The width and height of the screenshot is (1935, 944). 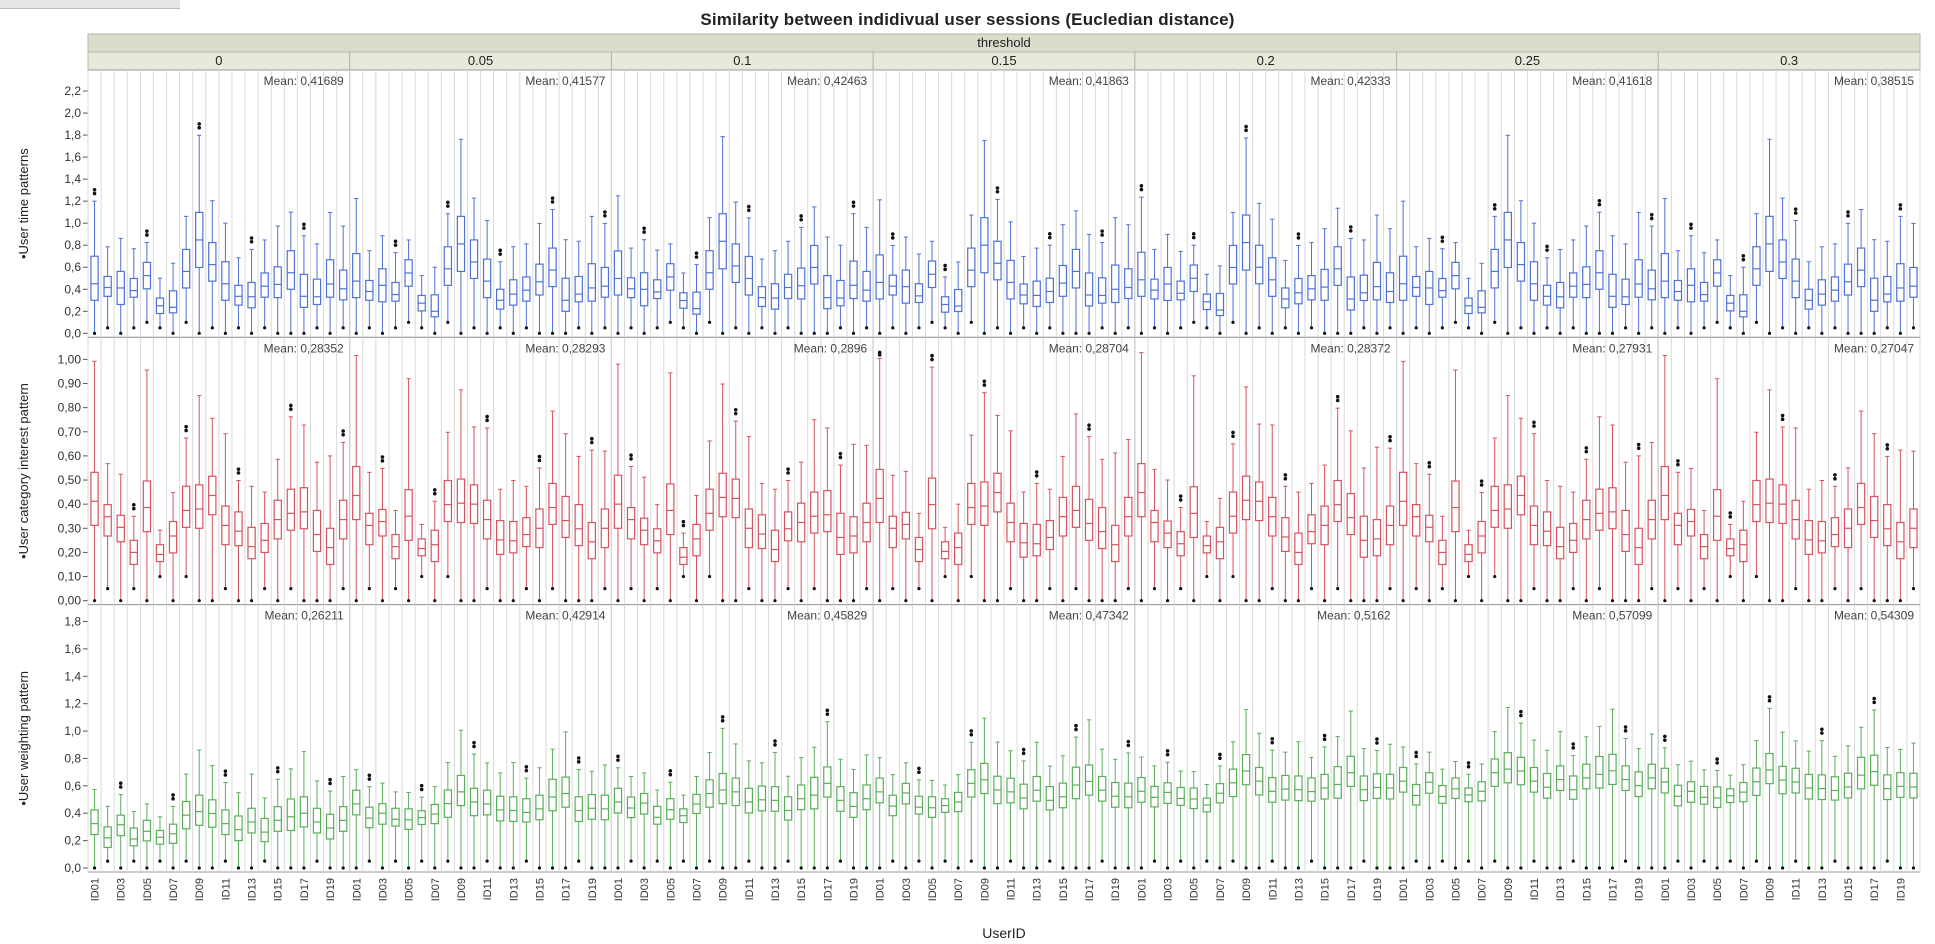 I want to click on window-toolbar-strip, so click(x=90, y=4).